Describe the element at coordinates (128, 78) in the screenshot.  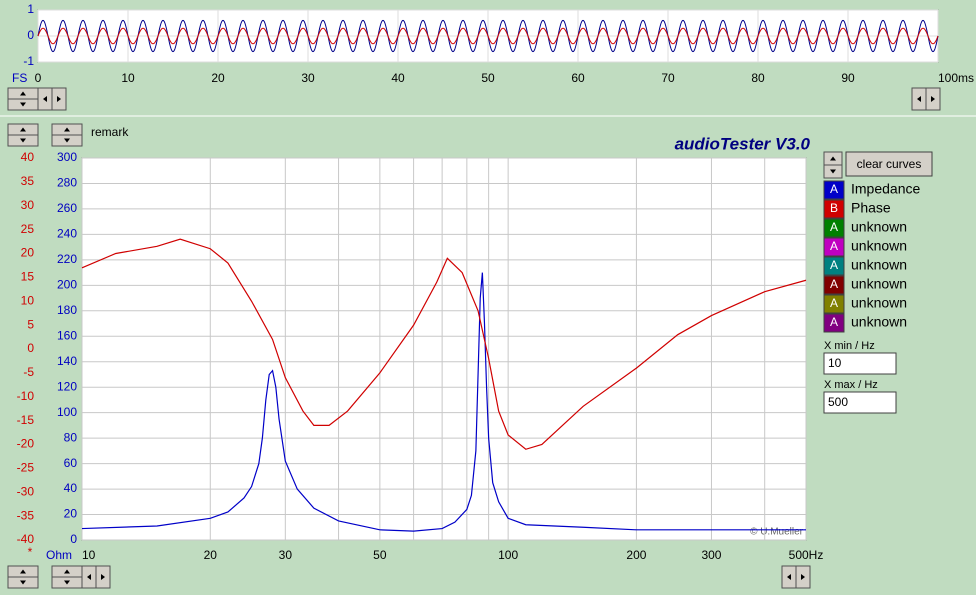
I see `scope-x-tick-label: 10` at that location.